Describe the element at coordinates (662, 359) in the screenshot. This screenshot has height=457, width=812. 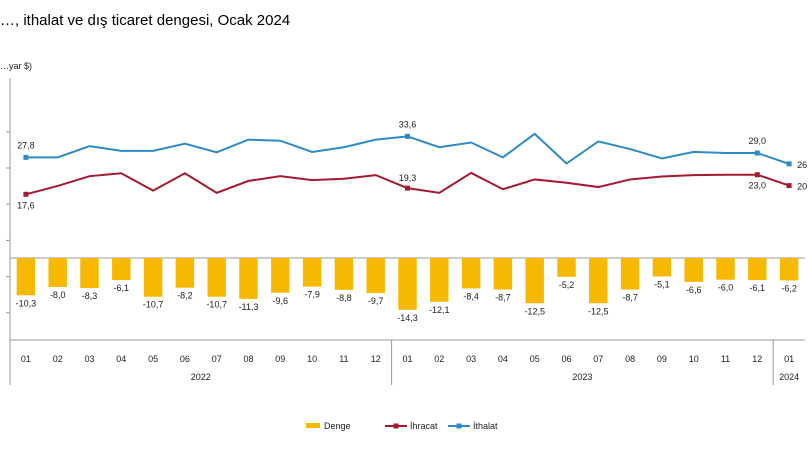
I see `x-tick-label-20: 09` at that location.